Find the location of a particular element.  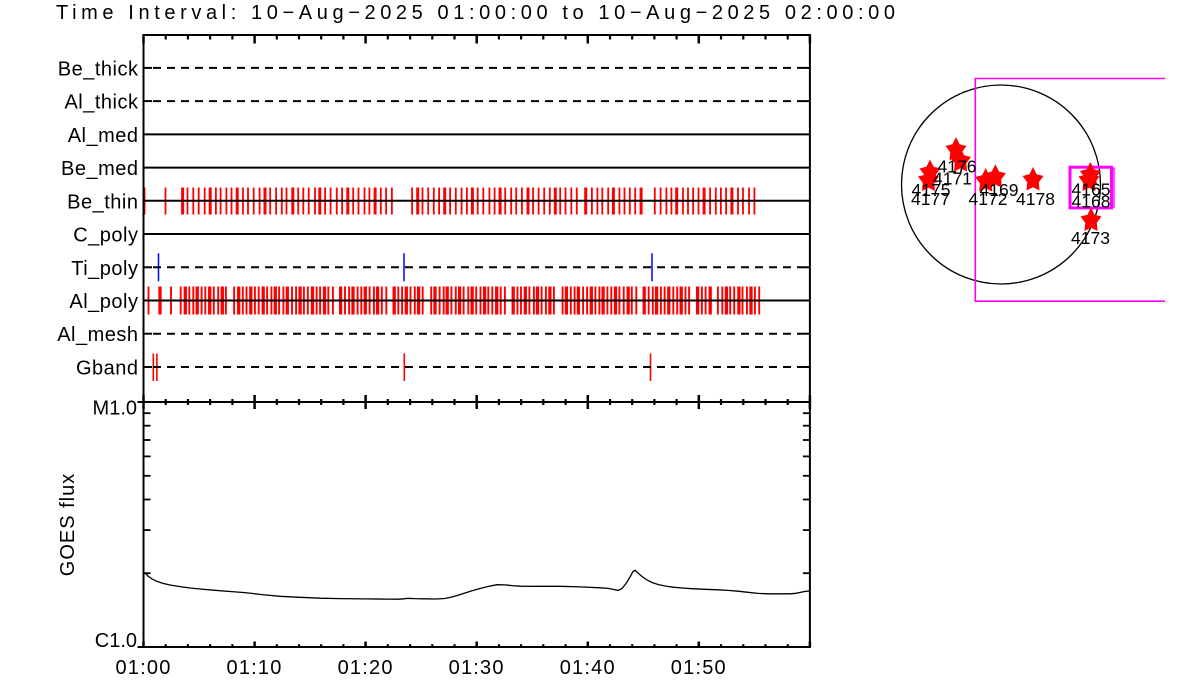

svg-text: 4169 is located at coordinates (999, 190).